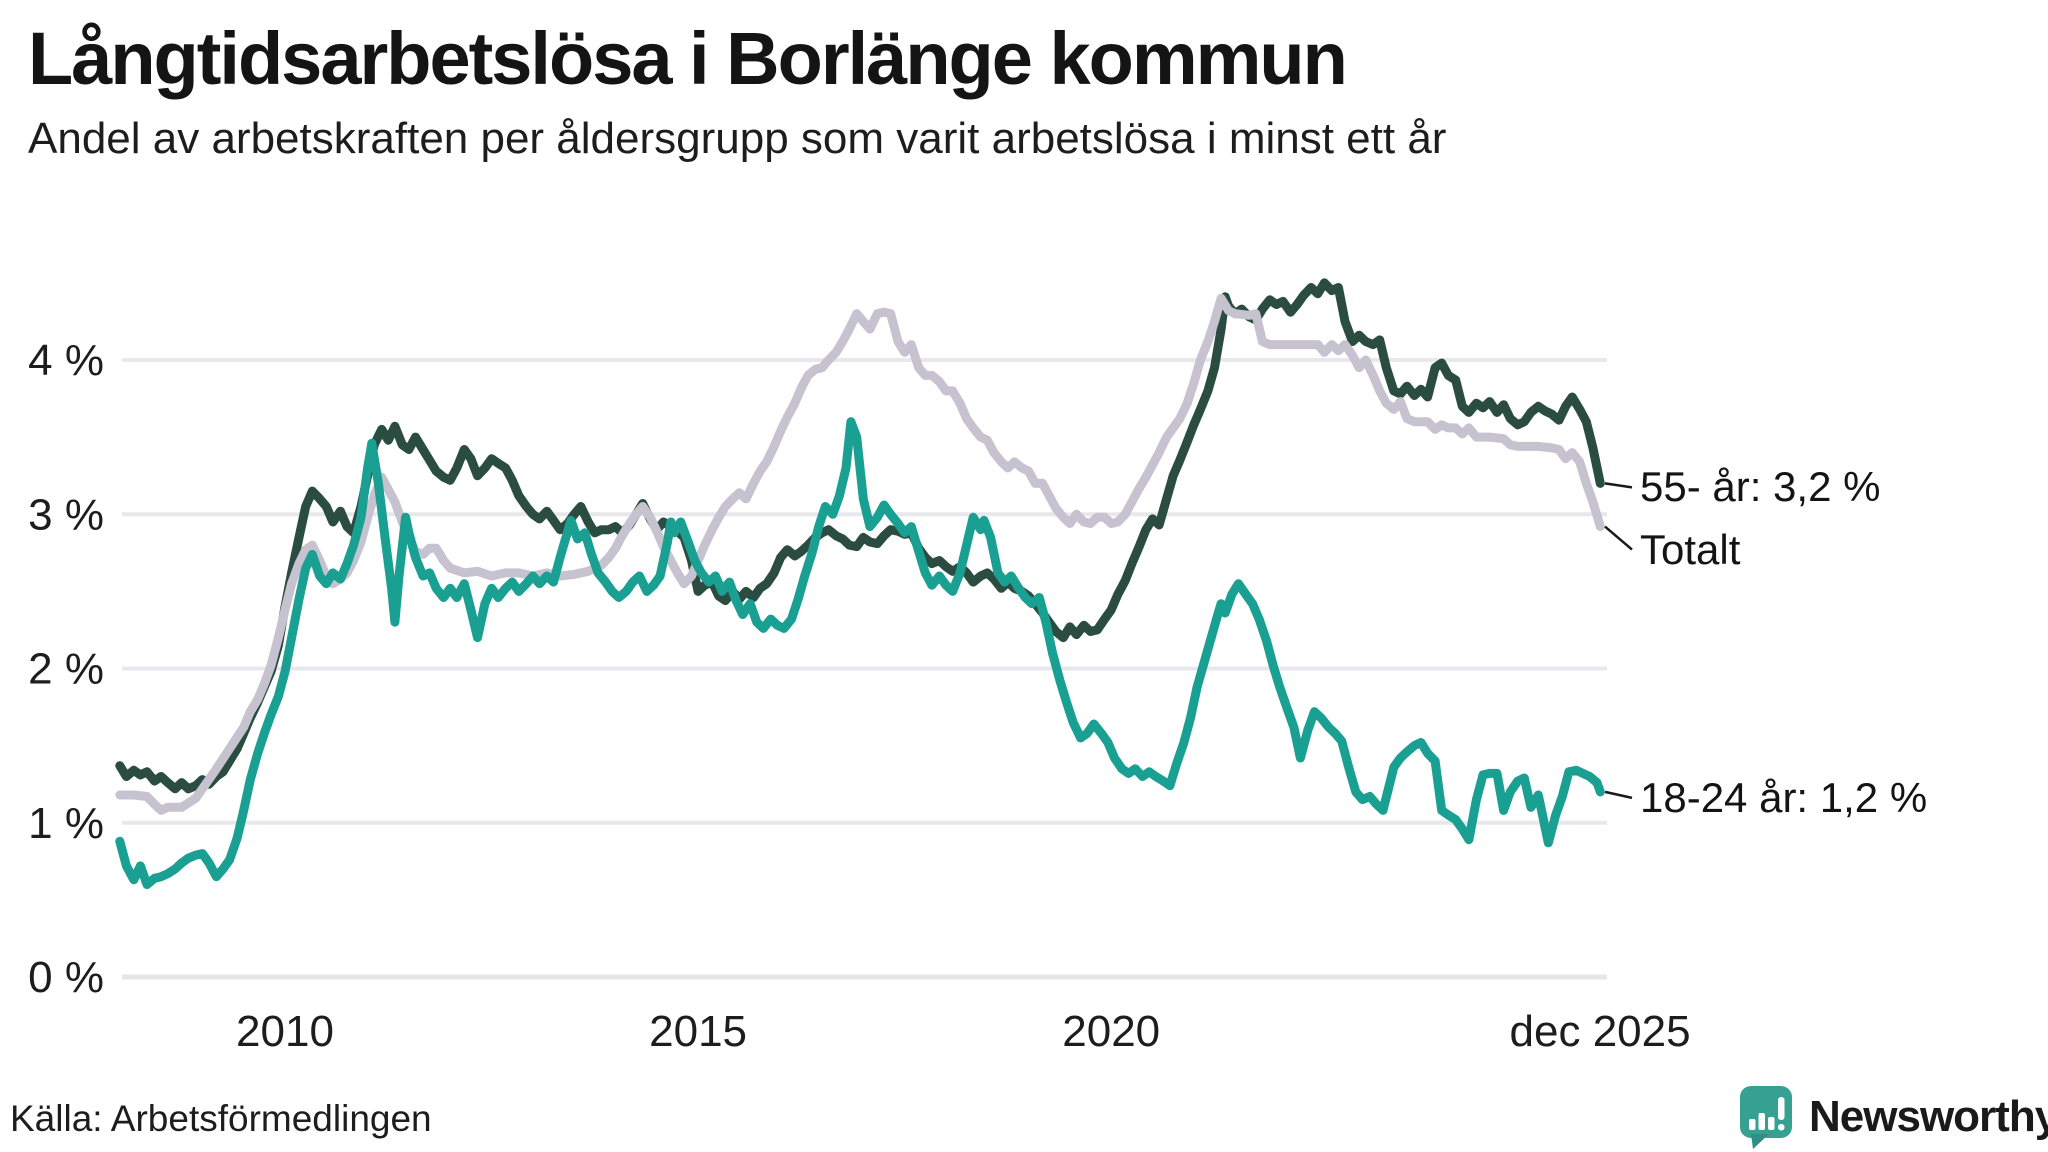 The image size is (2048, 1152). I want to click on x-tick-label: 2015, so click(698, 1031).